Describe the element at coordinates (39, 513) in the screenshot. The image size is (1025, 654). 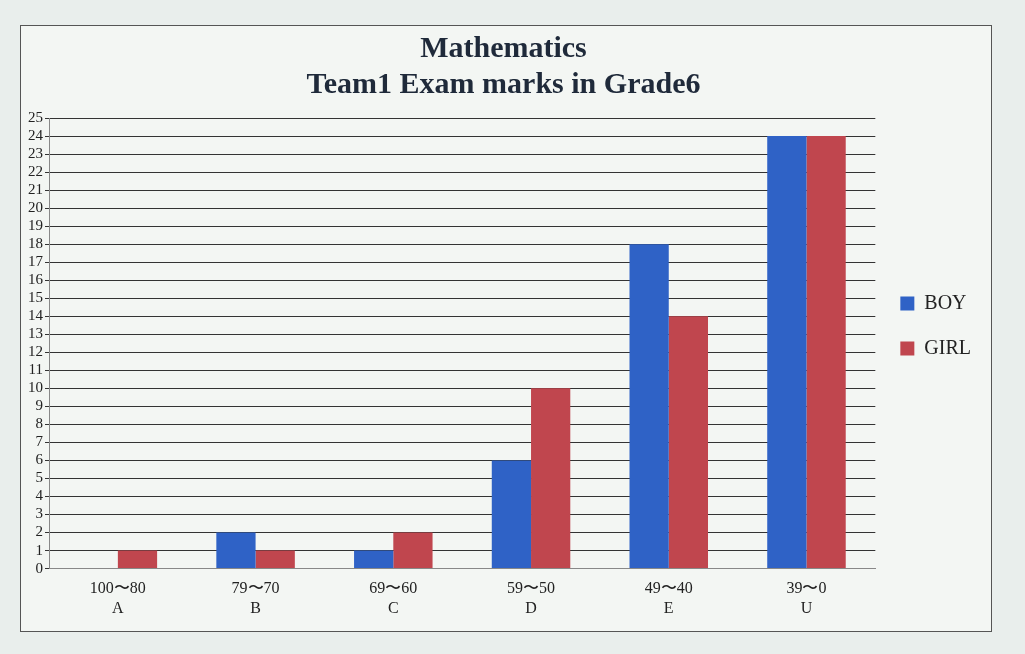
I see `y-tick-label: 3` at that location.